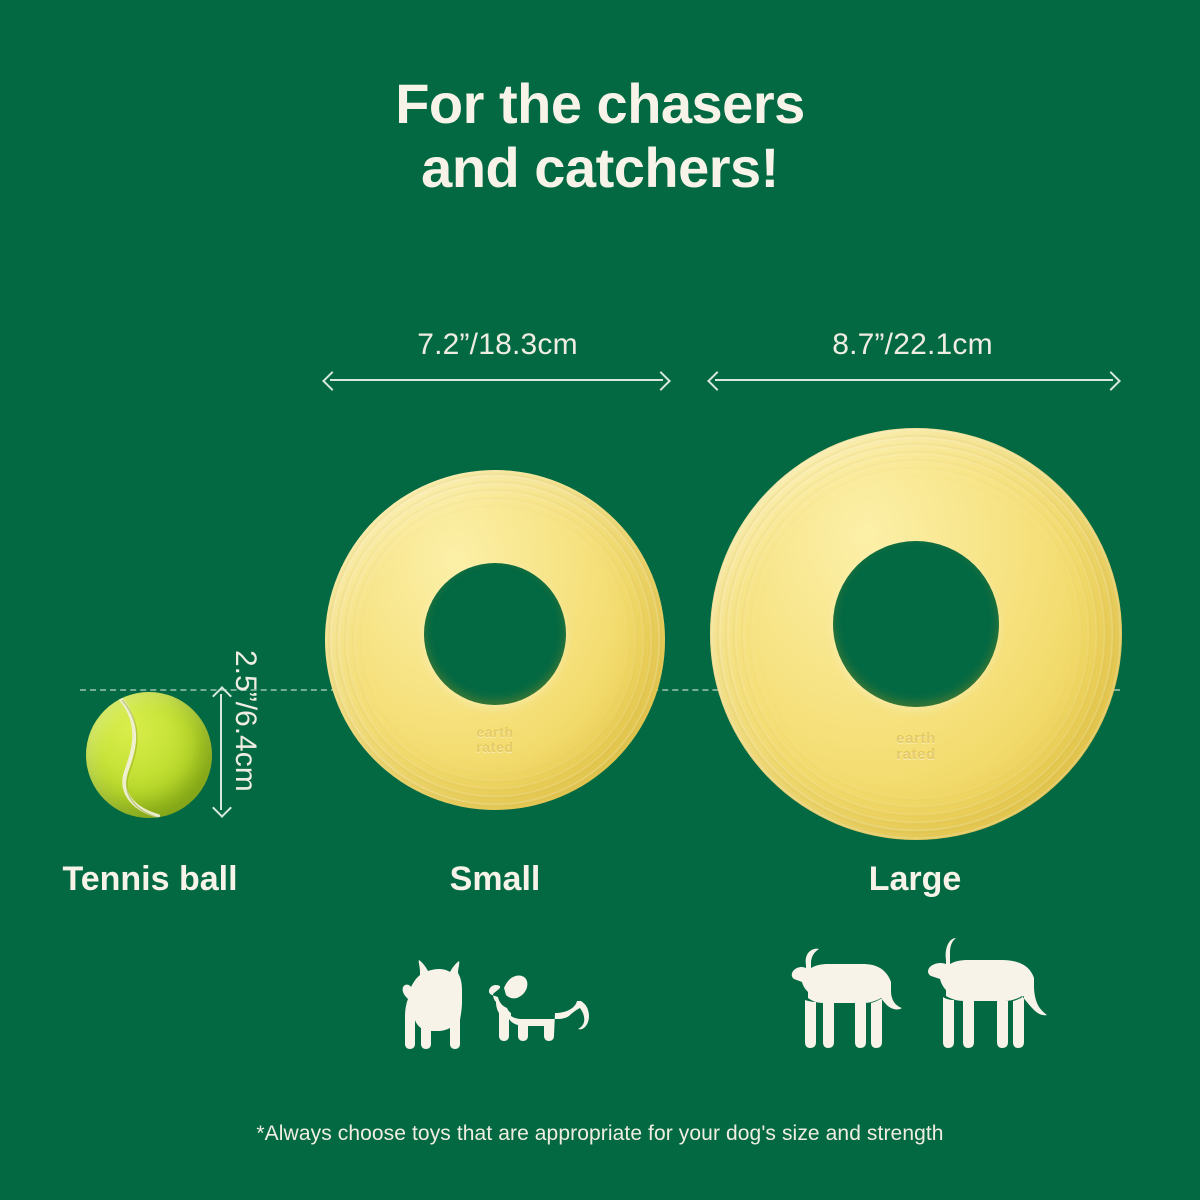 The width and height of the screenshot is (1200, 1200). Describe the element at coordinates (497, 344) in the screenshot. I see `dimension-label-small: 7.2”/18.3cm` at that location.